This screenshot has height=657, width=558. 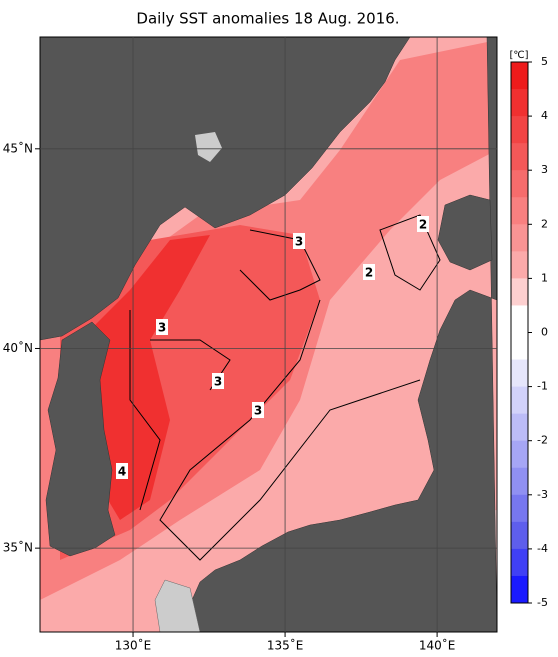 I want to click on y-tick-label: 35˚N, so click(x=18, y=547).